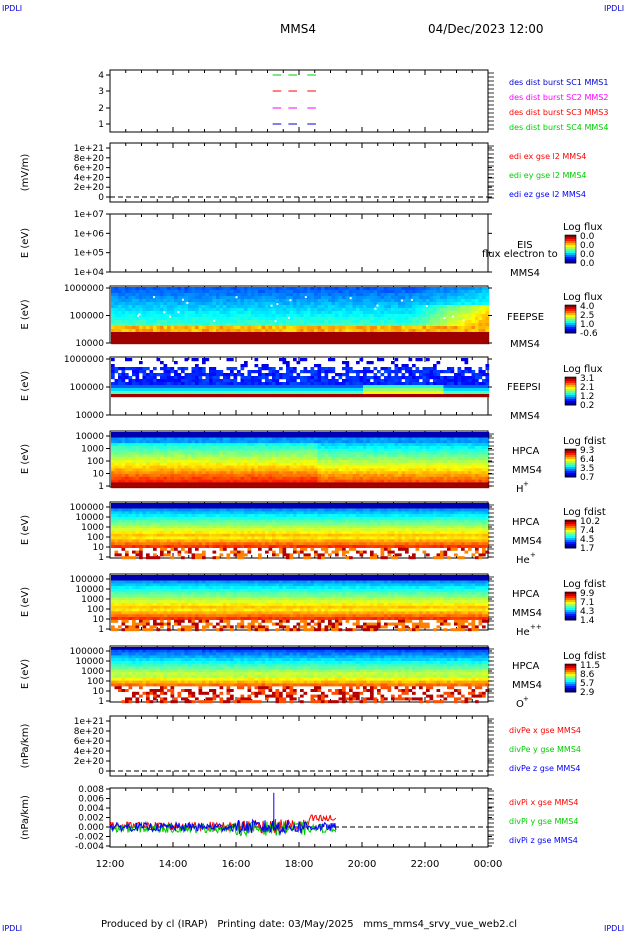 The width and height of the screenshot is (630, 934). Describe the element at coordinates (25, 459) in the screenshot. I see `hpca-h-panel-ylabel: E (eV)` at that location.